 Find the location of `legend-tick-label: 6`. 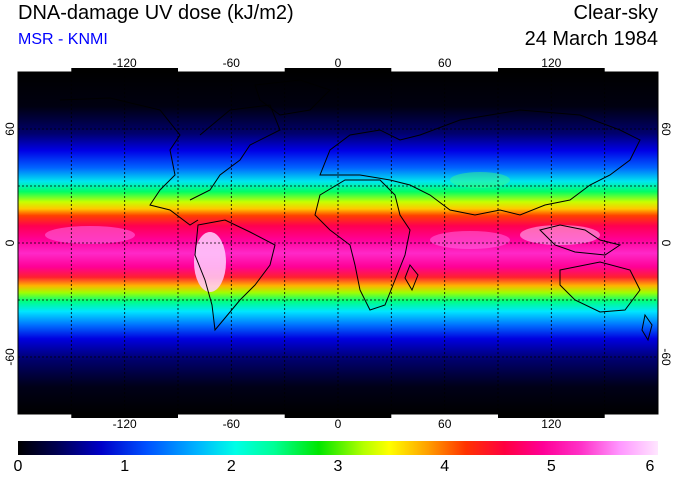

legend-tick-label: 6 is located at coordinates (650, 466).